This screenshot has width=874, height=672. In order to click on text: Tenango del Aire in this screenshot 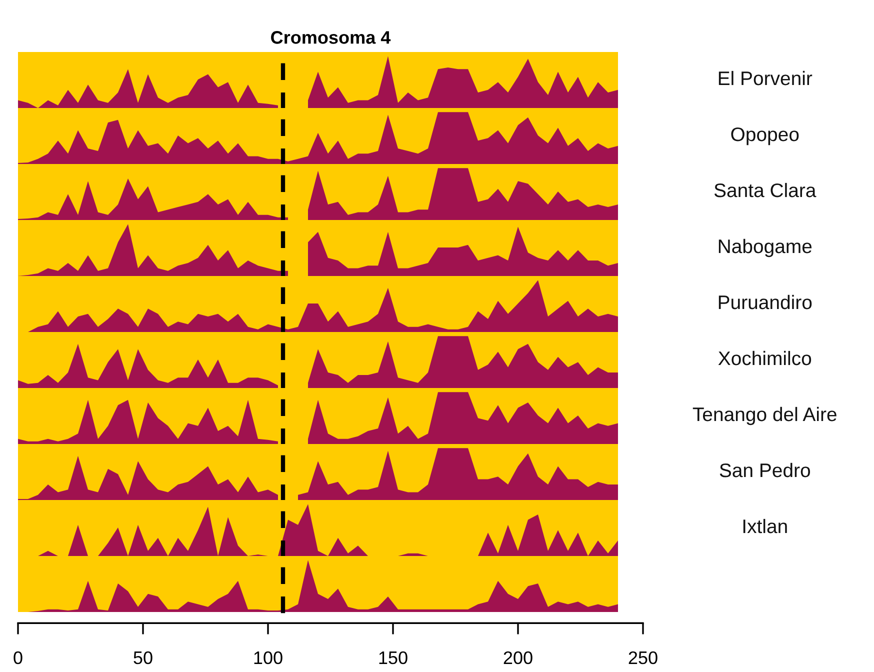, I will do `click(764, 416)`.